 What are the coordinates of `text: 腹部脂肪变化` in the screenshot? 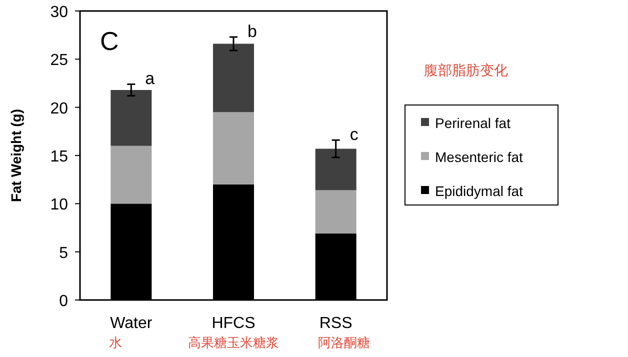 It's located at (466, 70).